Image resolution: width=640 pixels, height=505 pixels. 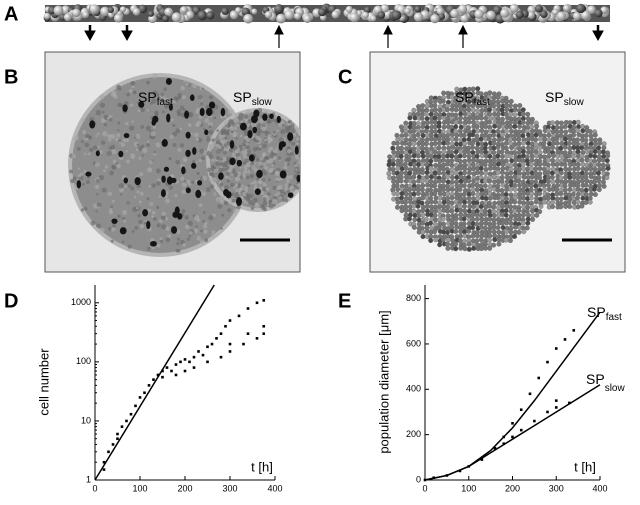 What do you see at coordinates (229, 488) in the screenshot?
I see `x-tick-label: 300` at bounding box center [229, 488].